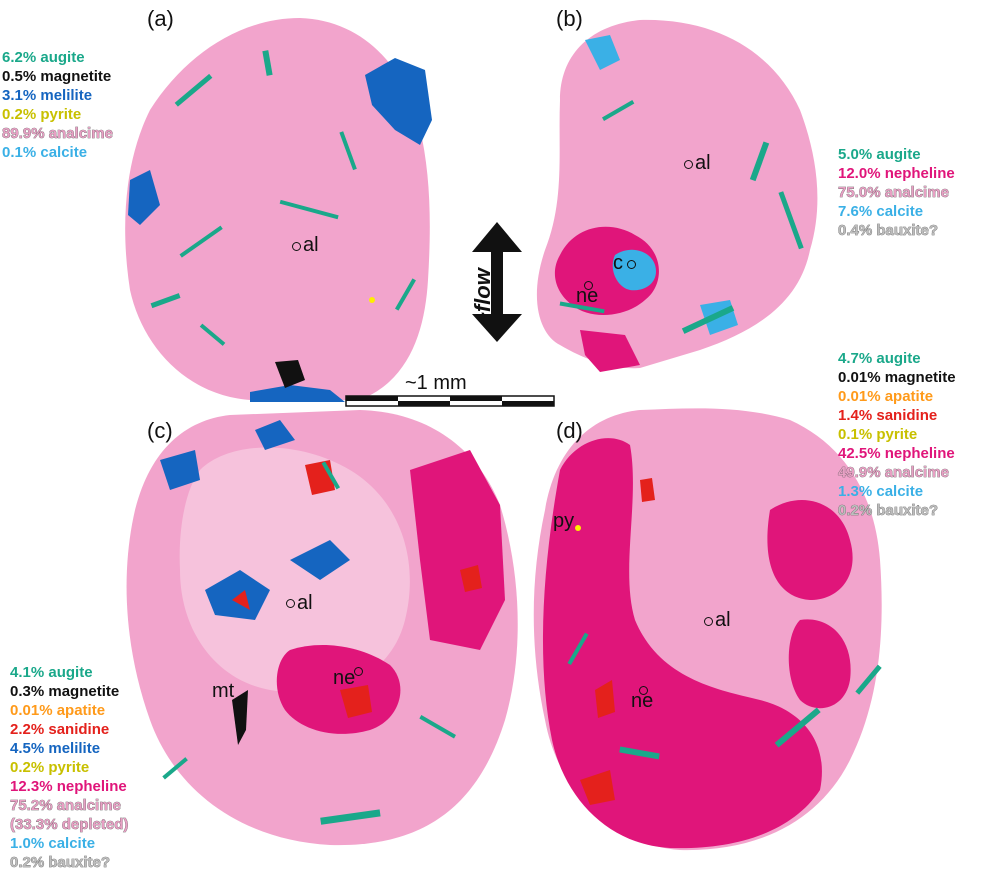 Image resolution: width=989 pixels, height=879 pixels. What do you see at coordinates (861, 193) in the screenshot?
I see `legend-b-pct: 75.0%` at bounding box center [861, 193].